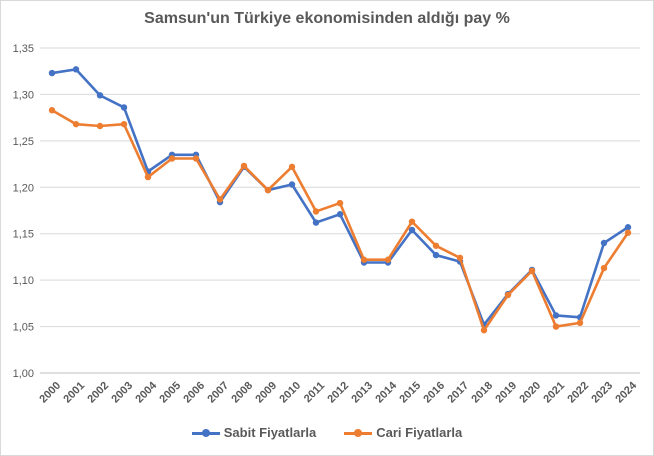  Describe the element at coordinates (50, 393) in the screenshot. I see `x-tick-label: 2000` at that location.